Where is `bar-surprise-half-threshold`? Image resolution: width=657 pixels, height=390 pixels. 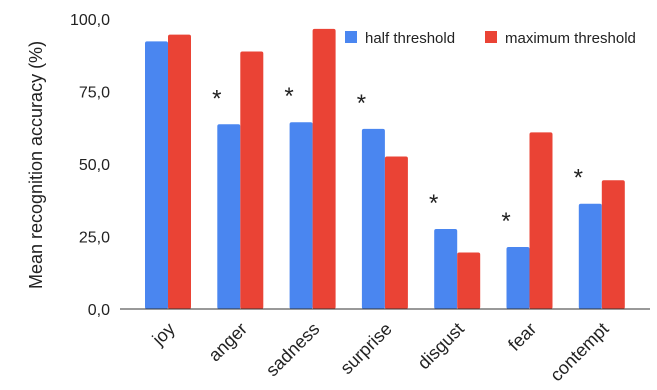
bar-surprise-half-threshold is located at coordinates (373, 218).